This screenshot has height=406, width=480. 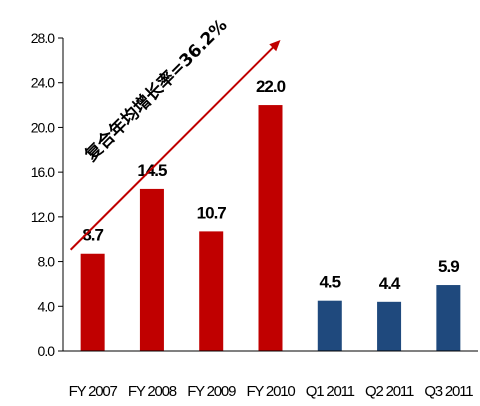 I want to click on y-tick-label: 4.0, so click(x=47, y=306).